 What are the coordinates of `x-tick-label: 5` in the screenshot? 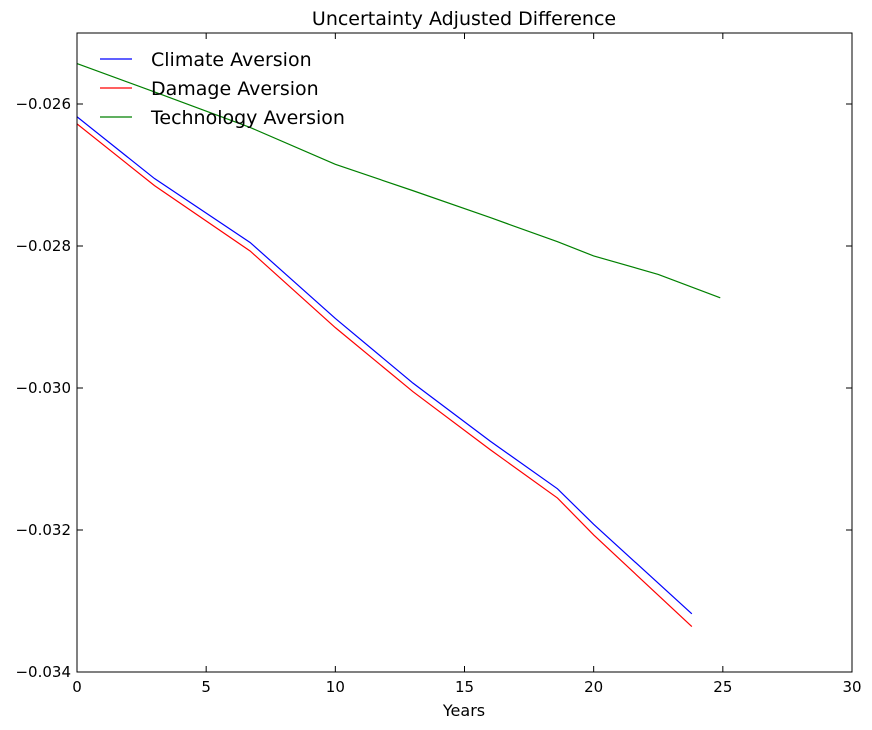 It's located at (206, 687).